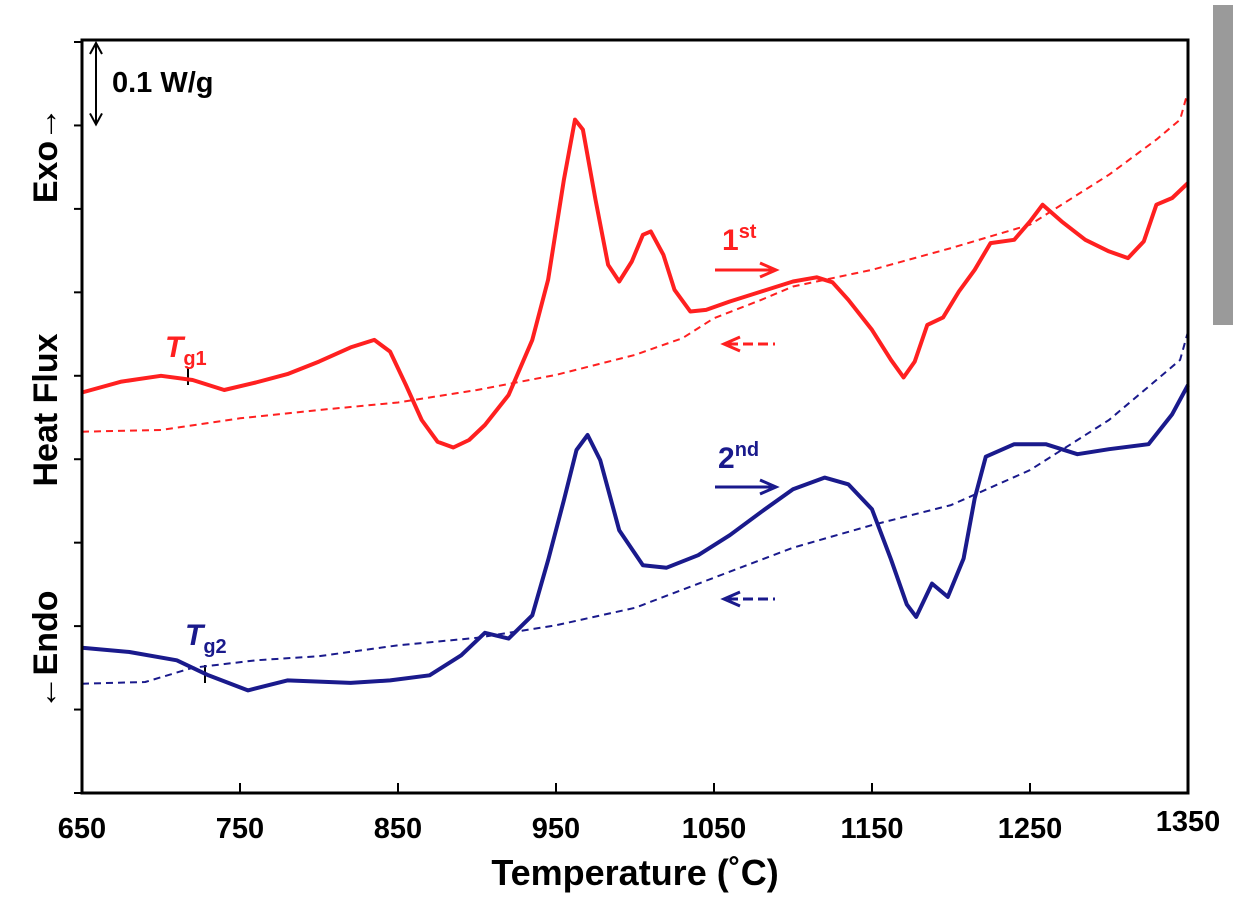 The width and height of the screenshot is (1233, 906). I want to click on annotation-text: 2, so click(726, 458).